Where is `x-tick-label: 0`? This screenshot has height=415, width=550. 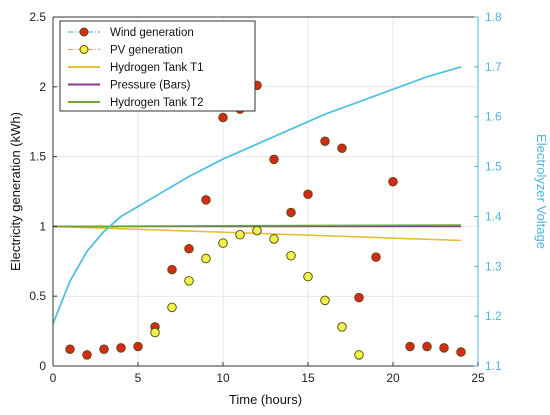 x-tick-label: 0 is located at coordinates (53, 378).